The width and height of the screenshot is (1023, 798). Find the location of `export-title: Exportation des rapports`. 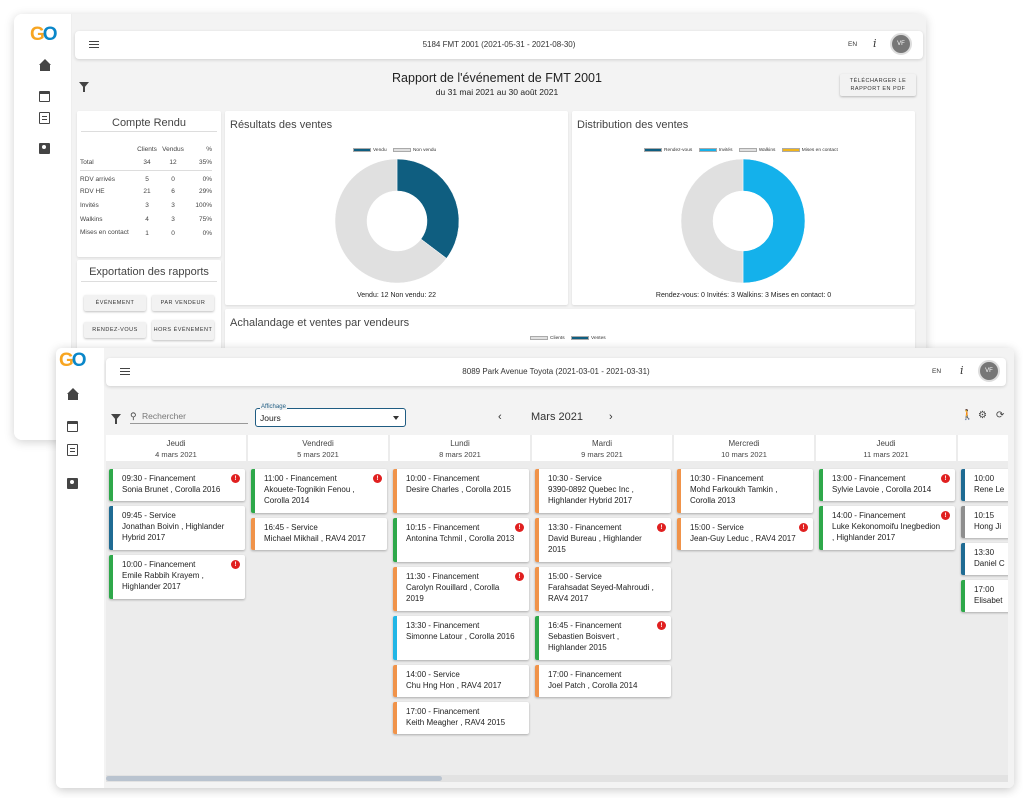

export-title: Exportation des rapports is located at coordinates (149, 272).